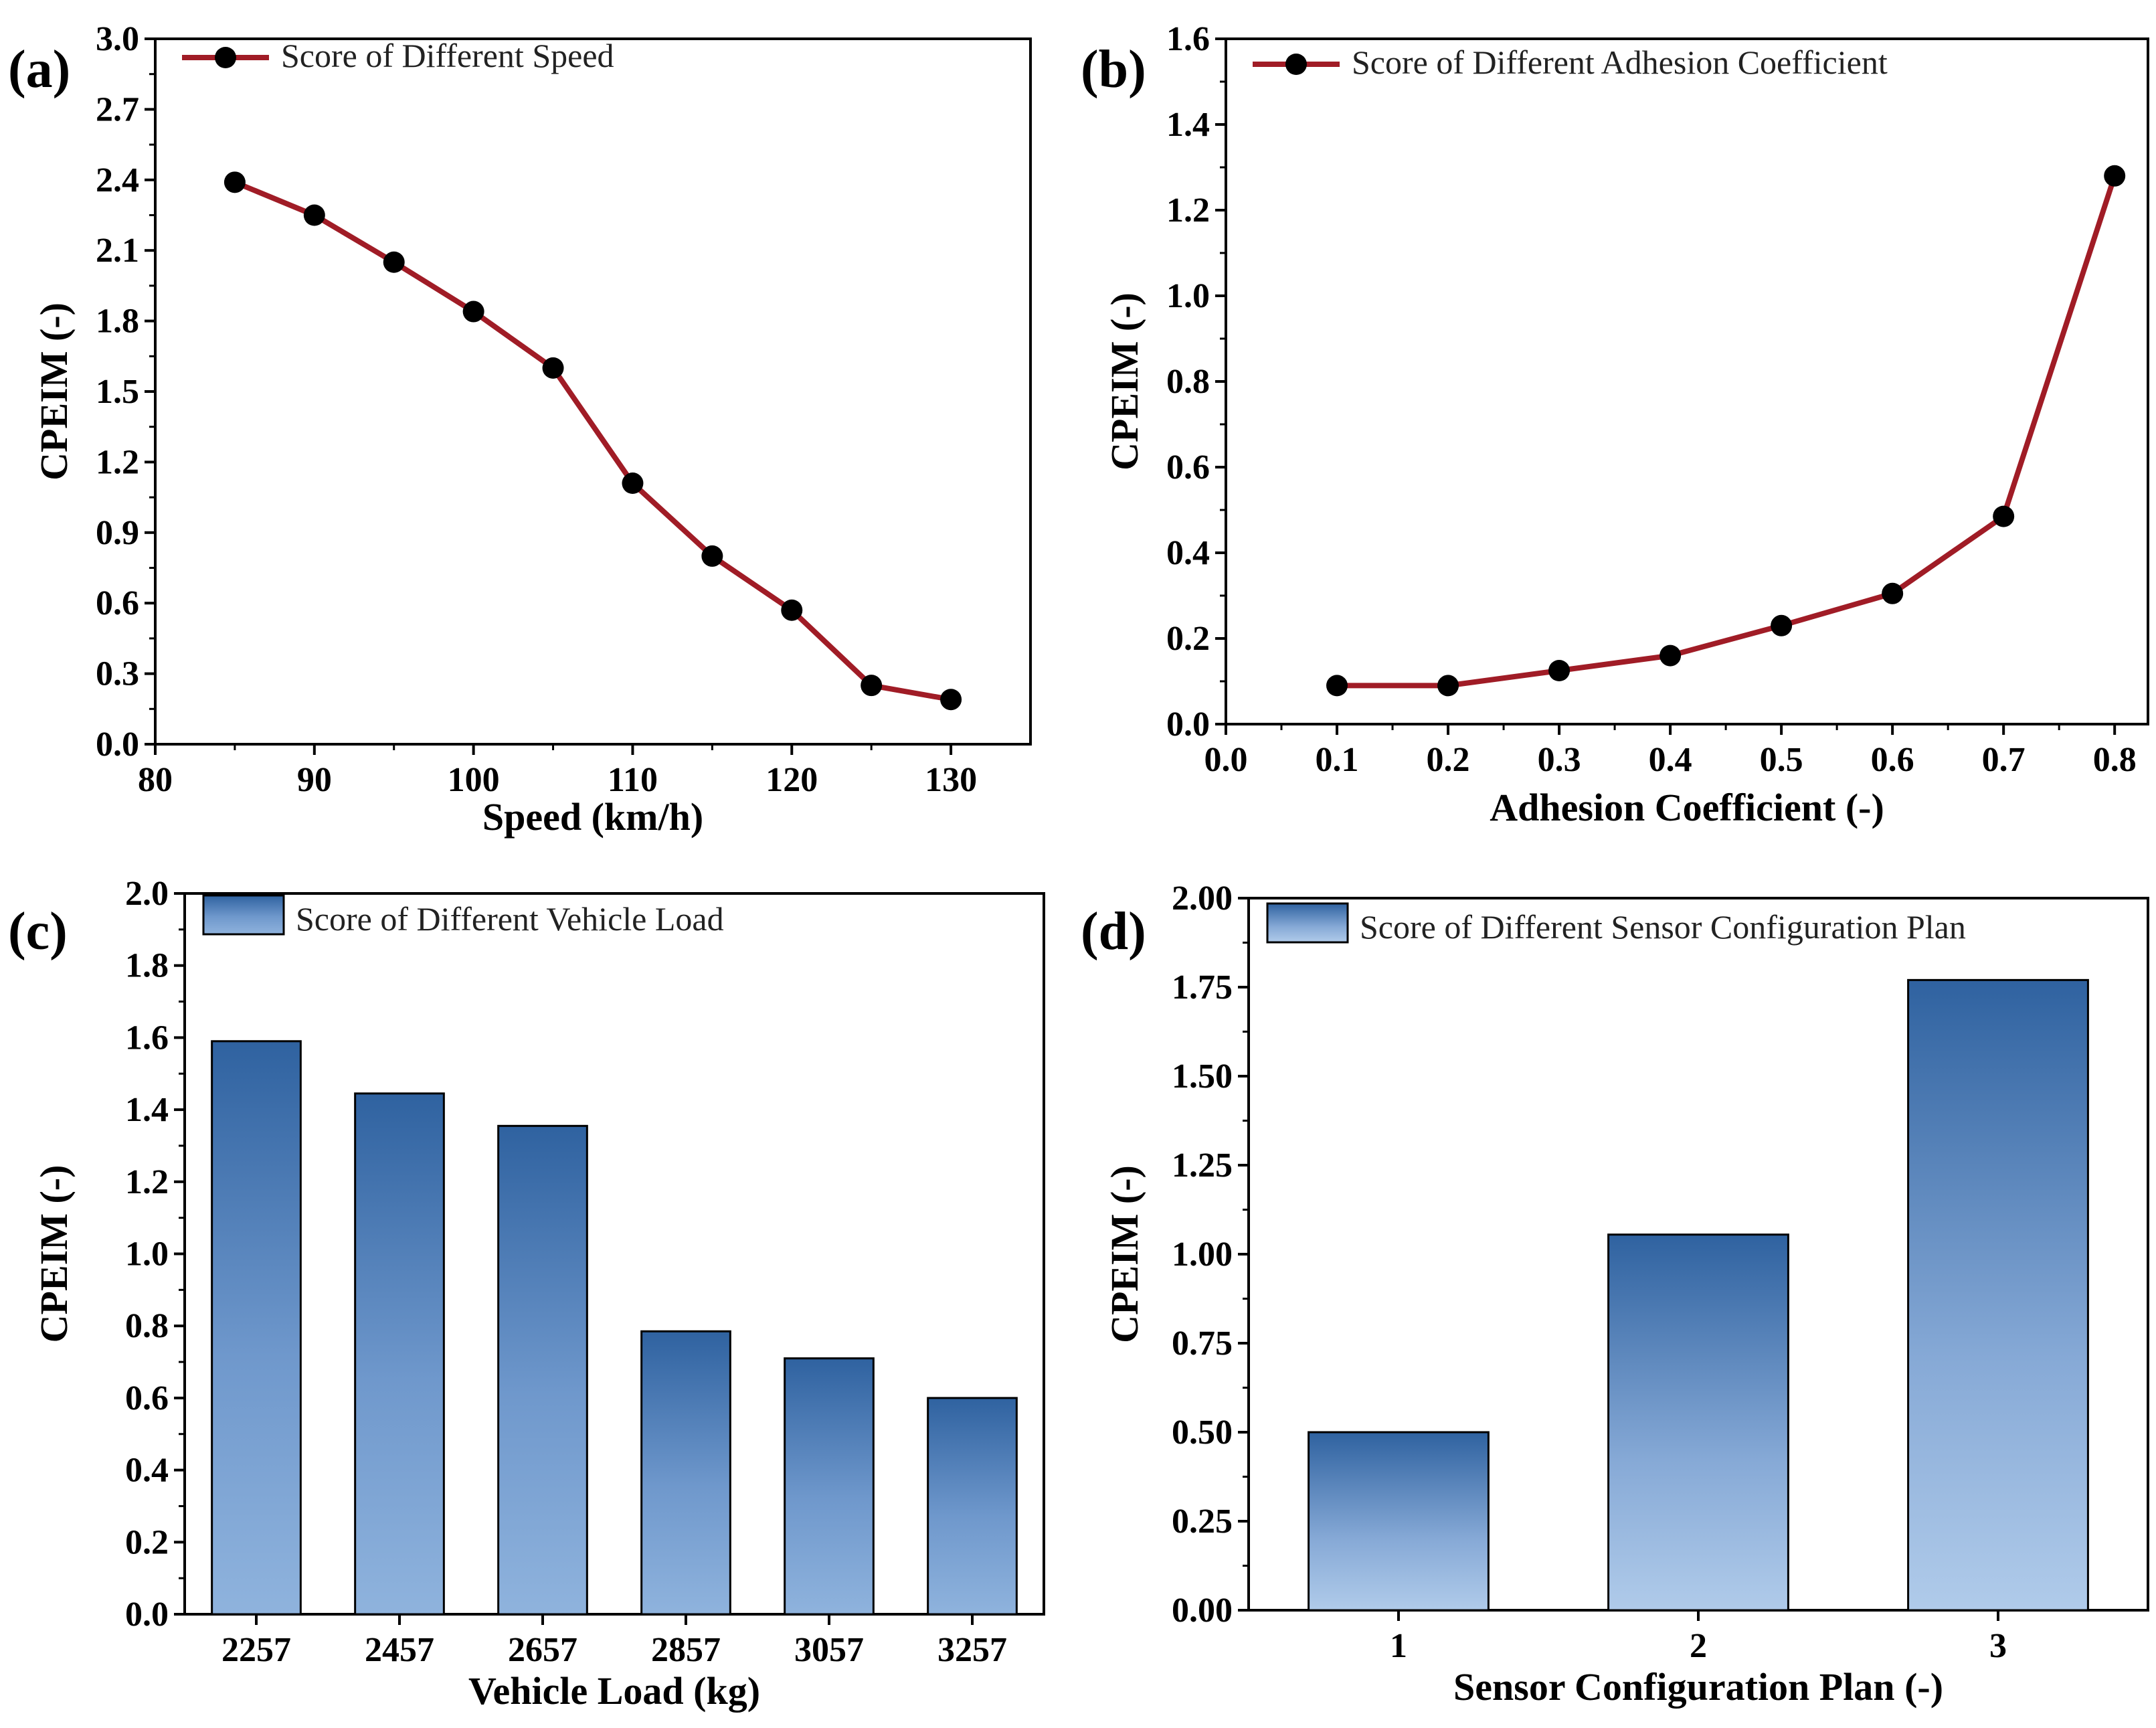 This screenshot has width=2156, height=1728. What do you see at coordinates (1337, 760) in the screenshot?
I see `x-tick-label: 0.1` at bounding box center [1337, 760].